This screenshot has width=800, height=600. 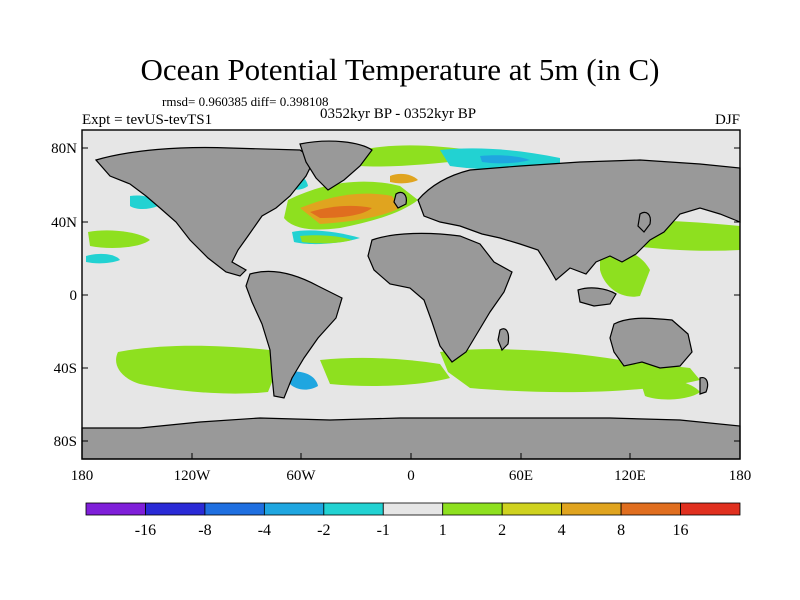 What do you see at coordinates (119, 239) in the screenshot?
I see `east-pacific-warm-patch` at bounding box center [119, 239].